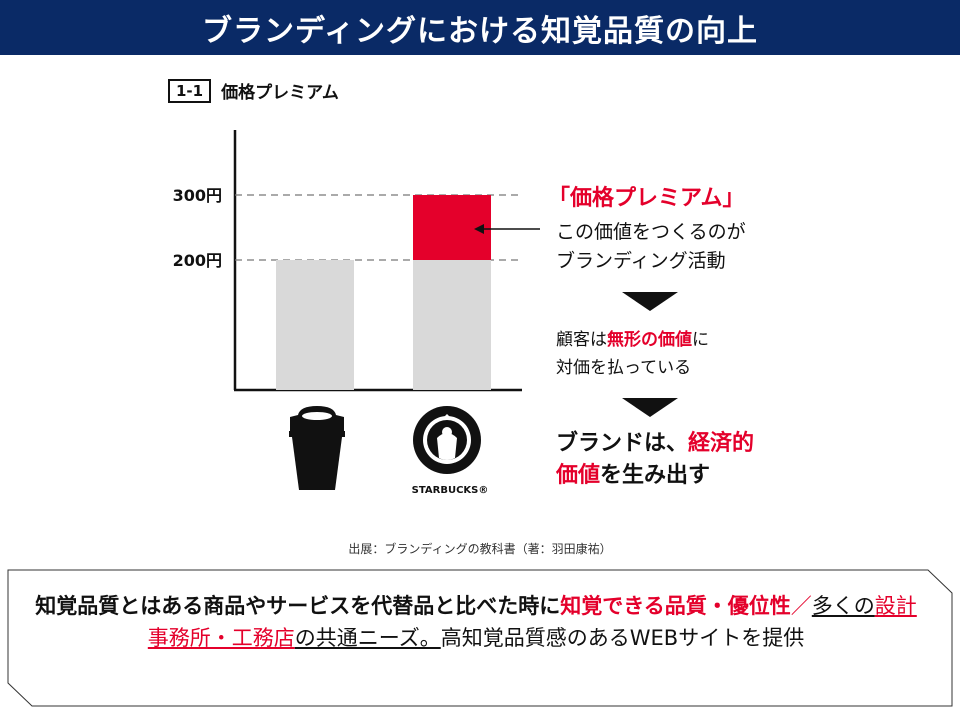 Image resolution: width=960 pixels, height=720 pixels. What do you see at coordinates (700, 340) in the screenshot?
I see `customer-text: に` at bounding box center [700, 340].